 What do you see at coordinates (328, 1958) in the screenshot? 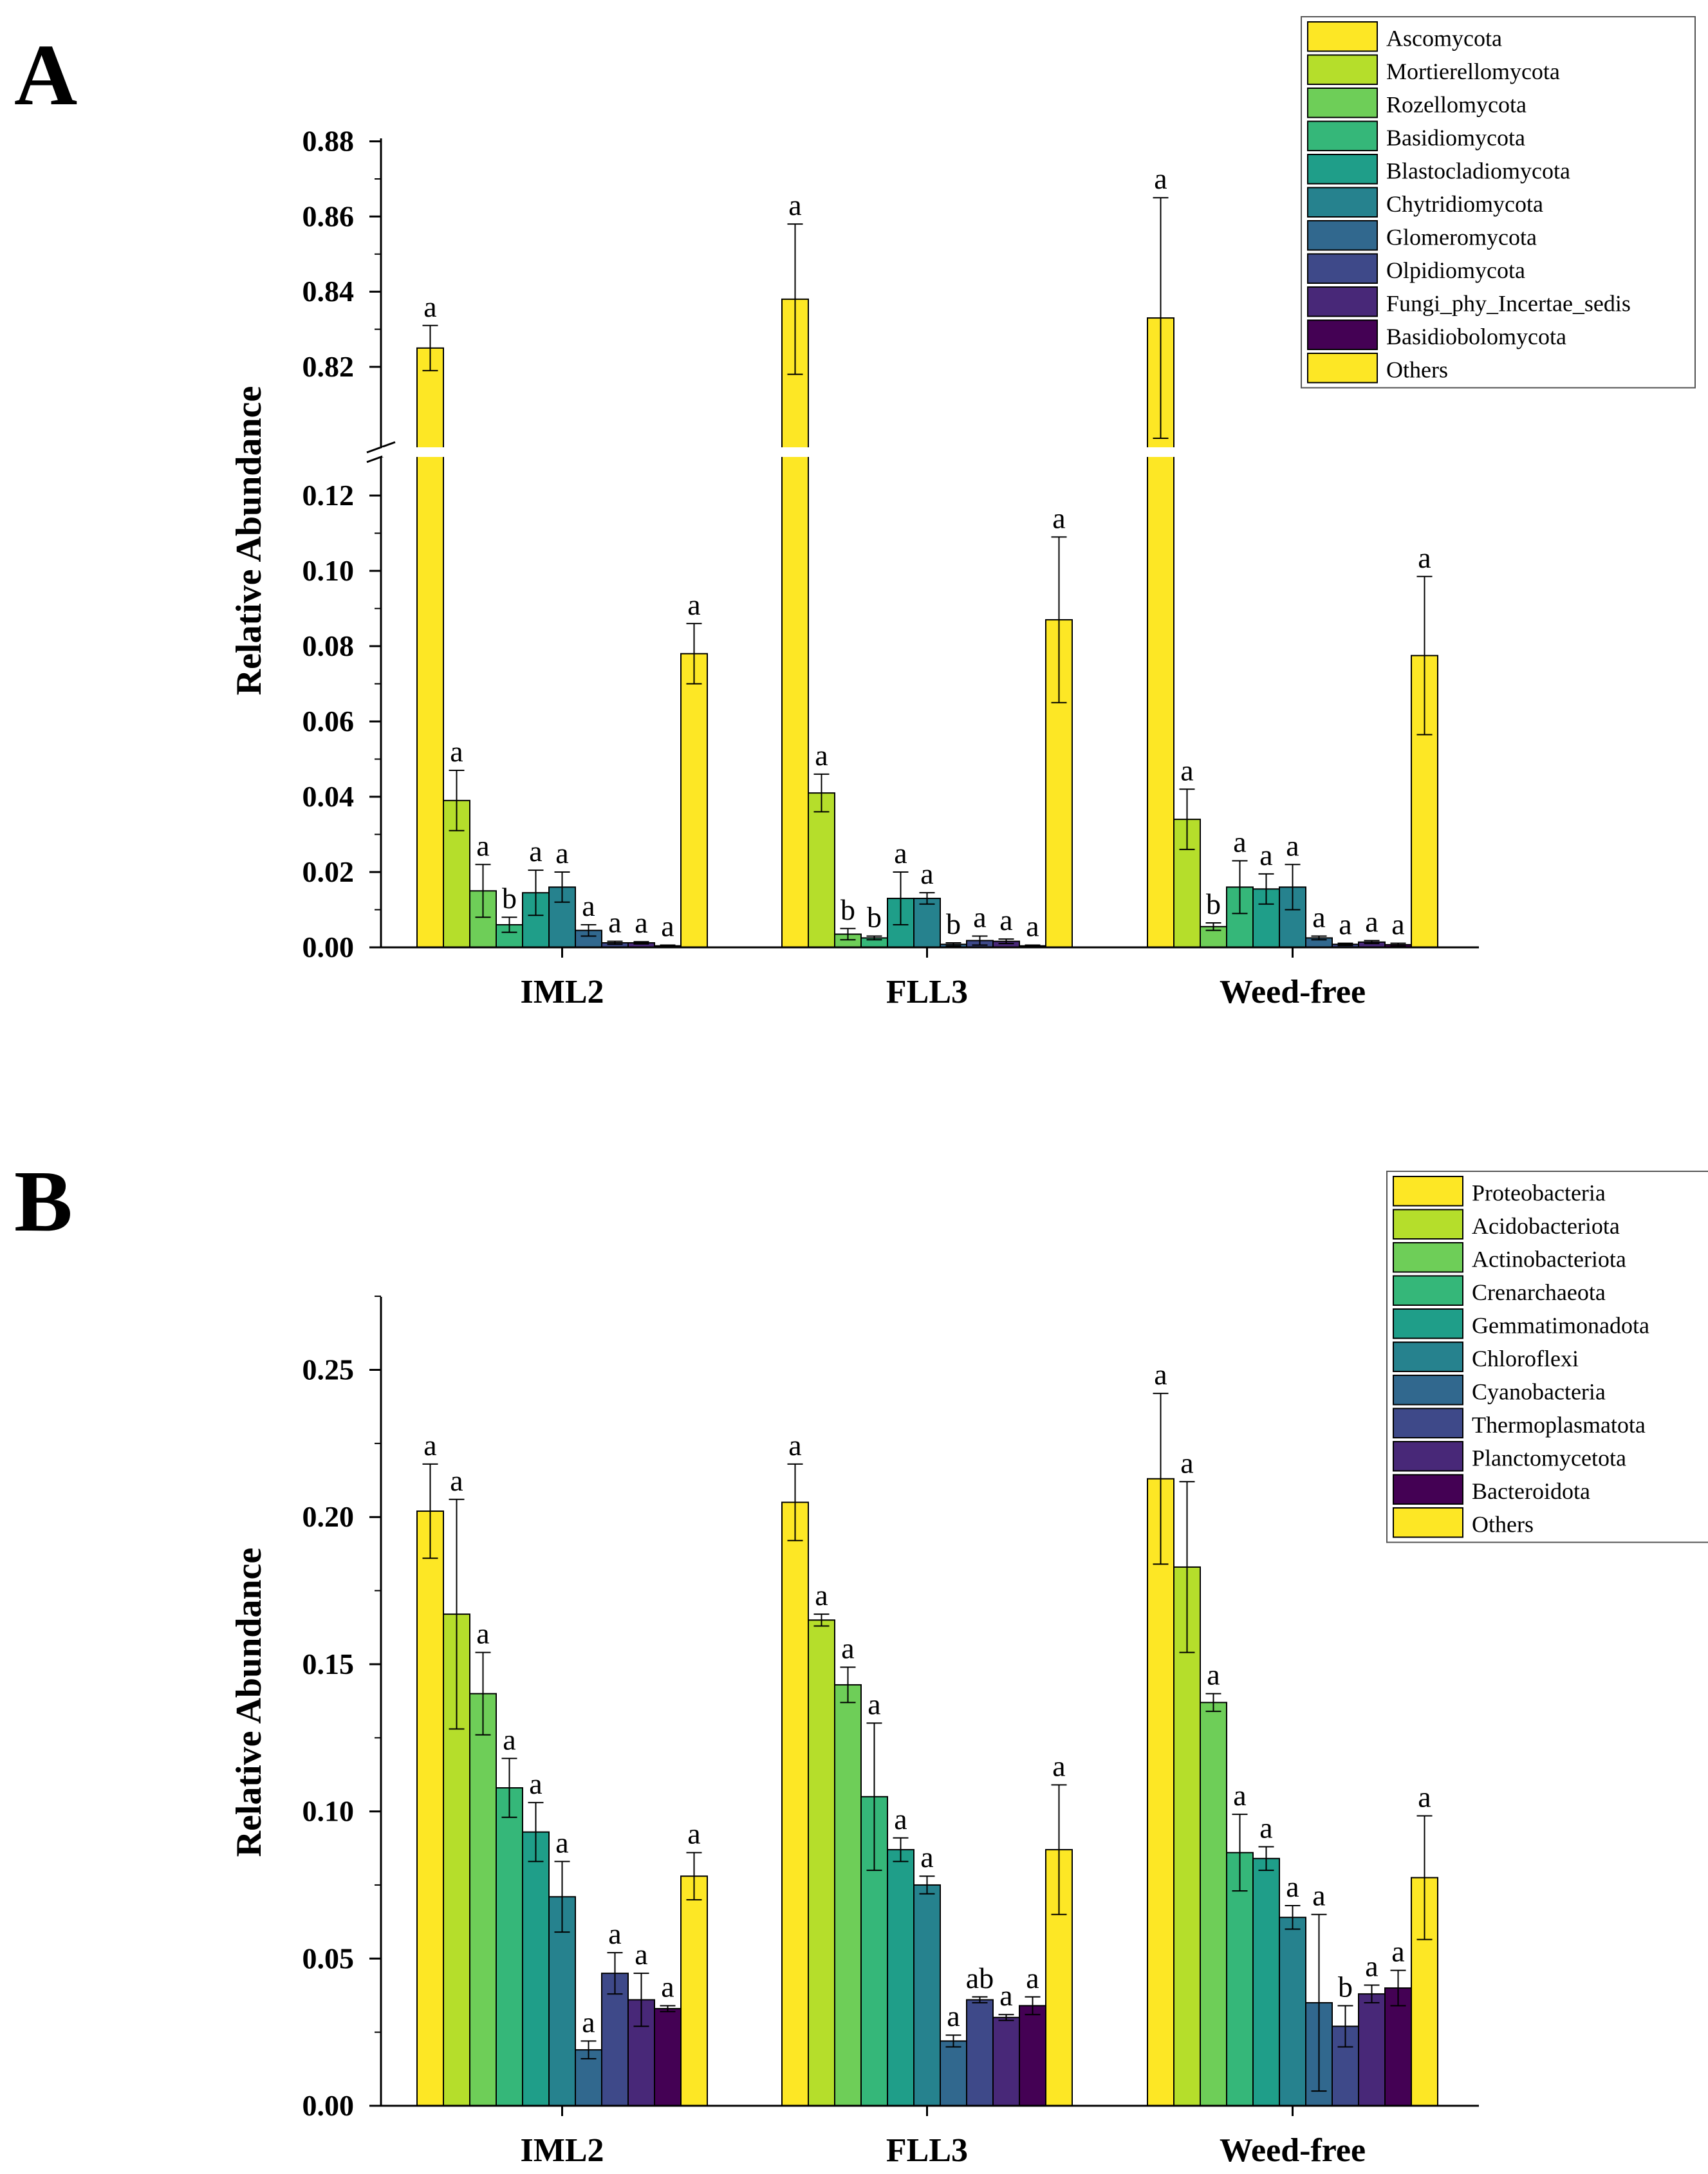
I see `y-tick-label: 0.05` at bounding box center [328, 1958].